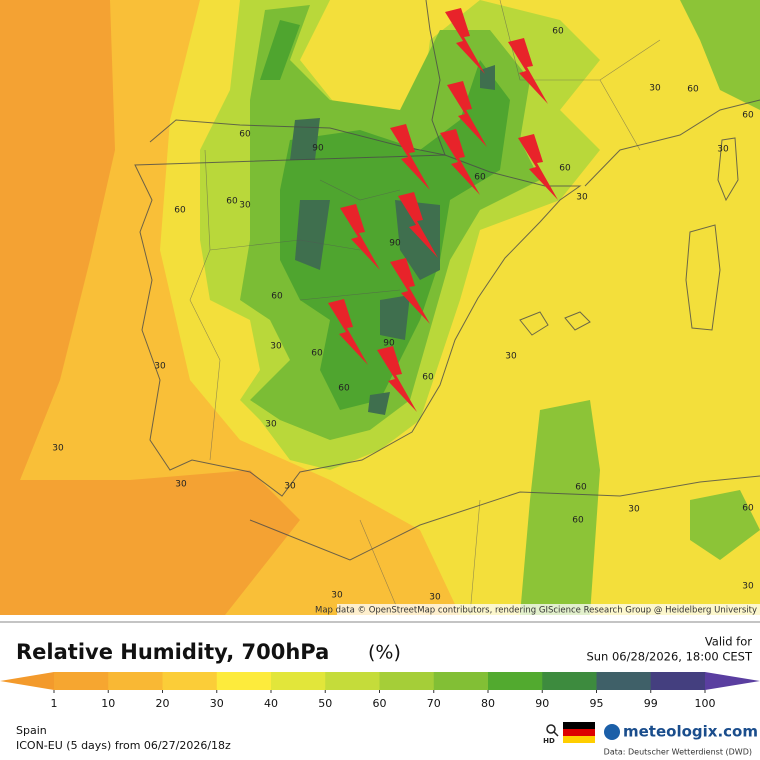 The width and height of the screenshot is (760, 760). Describe the element at coordinates (54, 703) in the screenshot. I see `colorbar-label: 1` at that location.